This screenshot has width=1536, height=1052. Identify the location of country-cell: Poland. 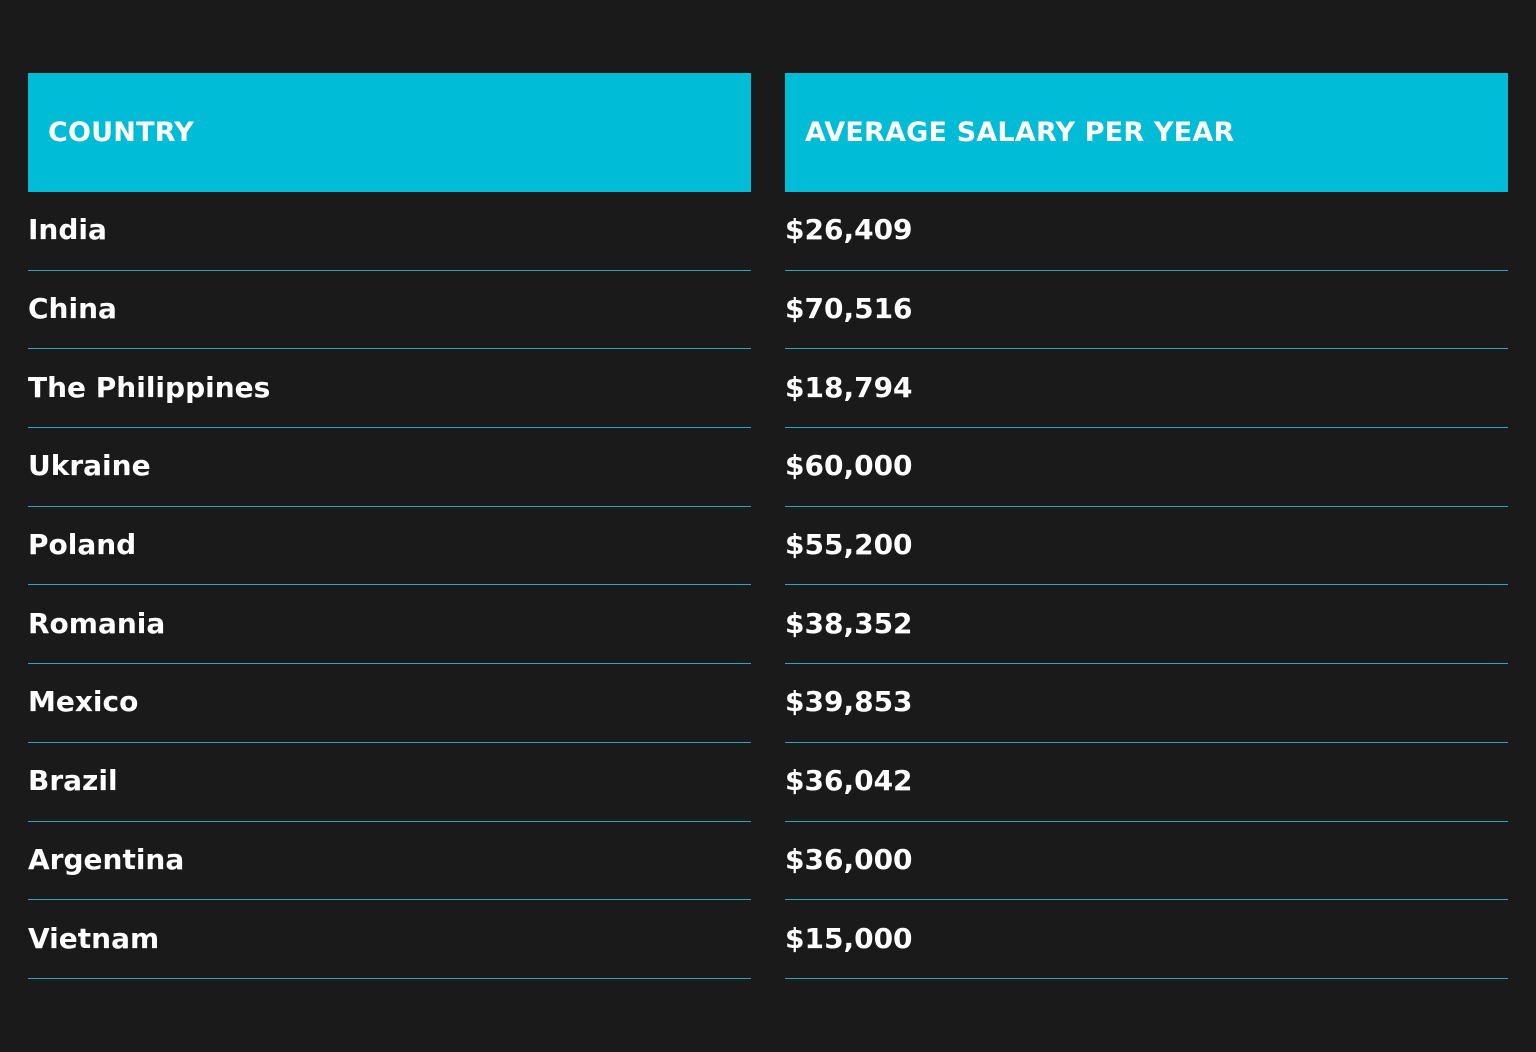
(389, 546).